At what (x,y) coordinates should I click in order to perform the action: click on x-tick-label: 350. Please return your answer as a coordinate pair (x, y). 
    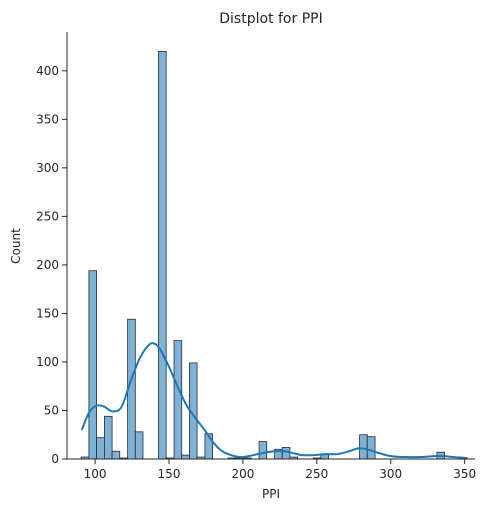
    Looking at the image, I should click on (464, 474).